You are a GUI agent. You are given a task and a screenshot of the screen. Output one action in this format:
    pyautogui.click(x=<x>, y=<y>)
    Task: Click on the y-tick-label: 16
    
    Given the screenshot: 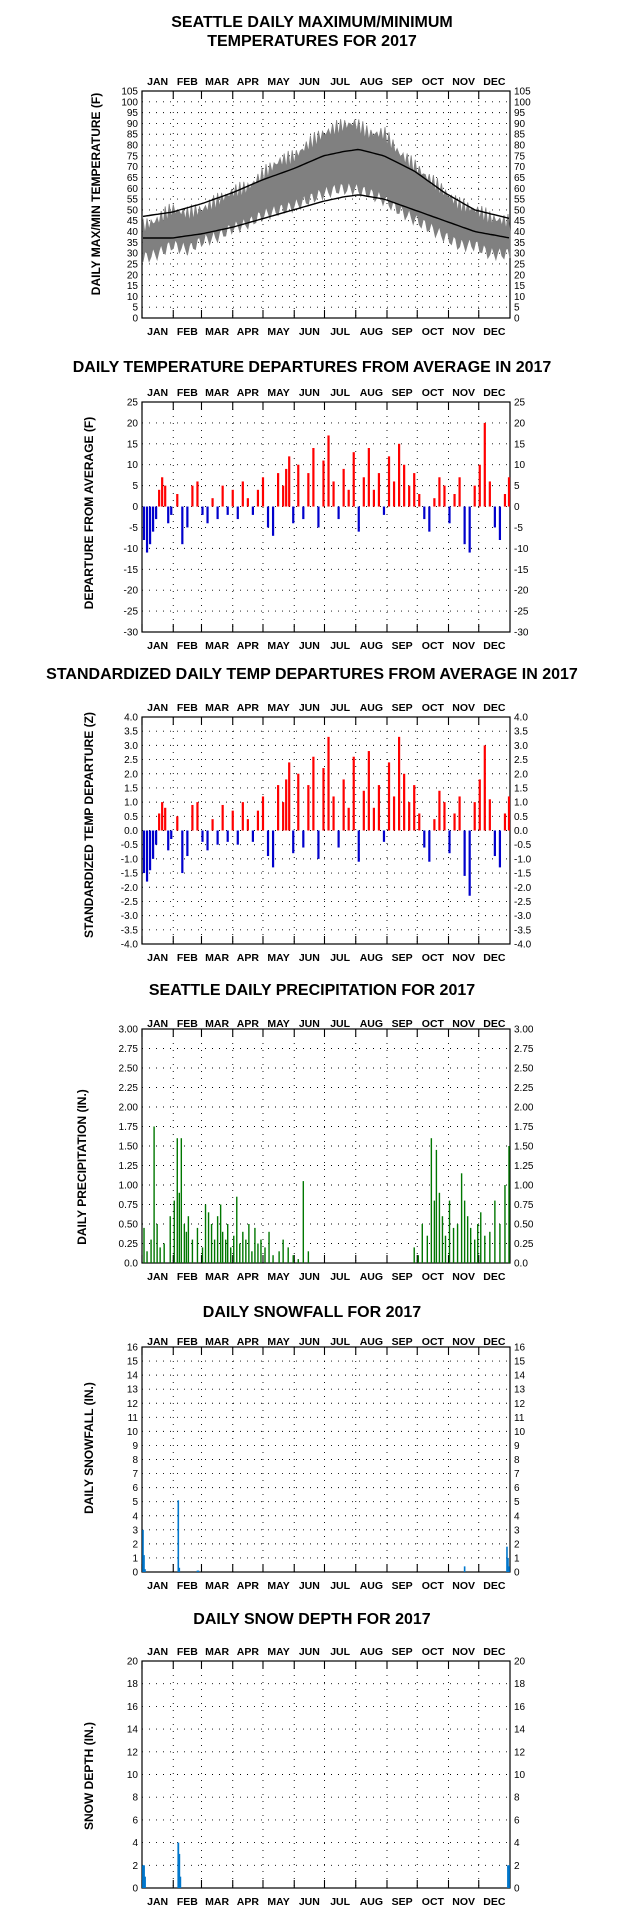 What is the action you would take?
    pyautogui.click(x=520, y=1348)
    